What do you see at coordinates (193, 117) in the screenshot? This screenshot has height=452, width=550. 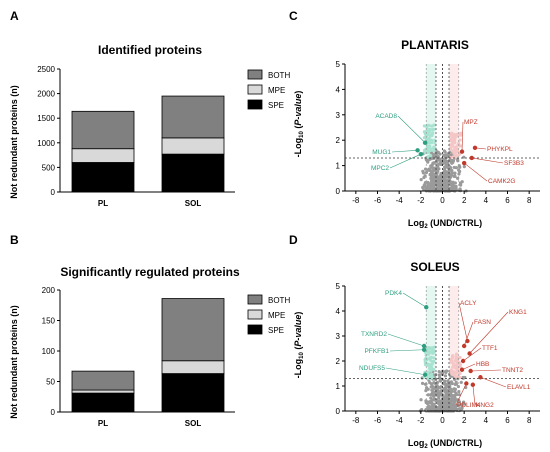 I see `chart-a-bar-both-sol` at bounding box center [193, 117].